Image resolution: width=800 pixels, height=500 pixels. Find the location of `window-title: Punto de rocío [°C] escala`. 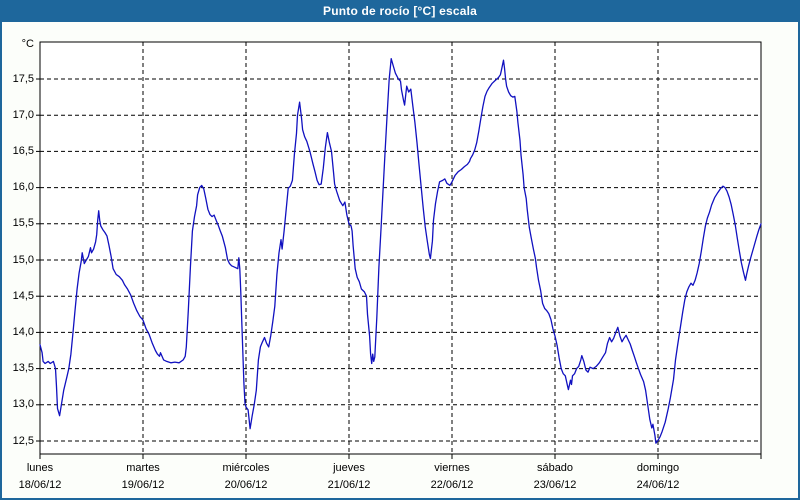

window-title: Punto de rocío [°C] escala is located at coordinates (400, 11).